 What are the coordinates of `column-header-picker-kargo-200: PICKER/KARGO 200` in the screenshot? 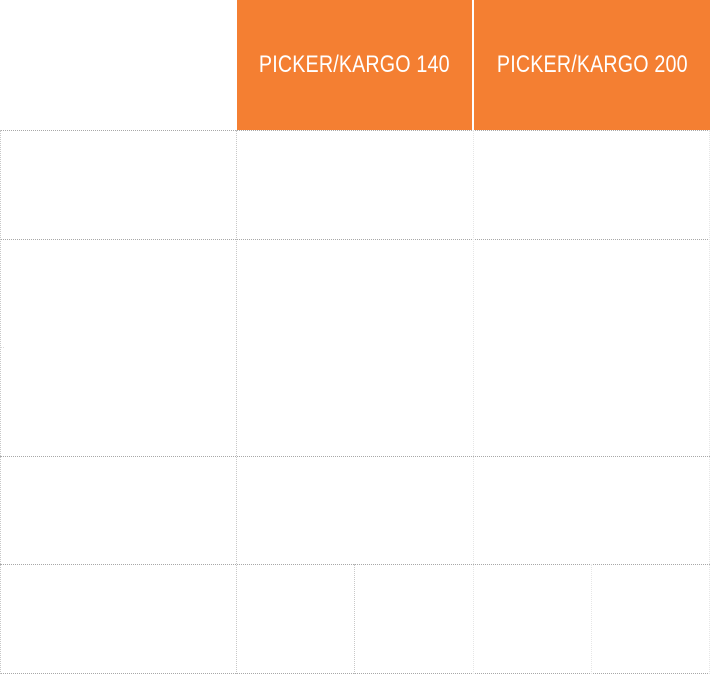 It's located at (592, 65).